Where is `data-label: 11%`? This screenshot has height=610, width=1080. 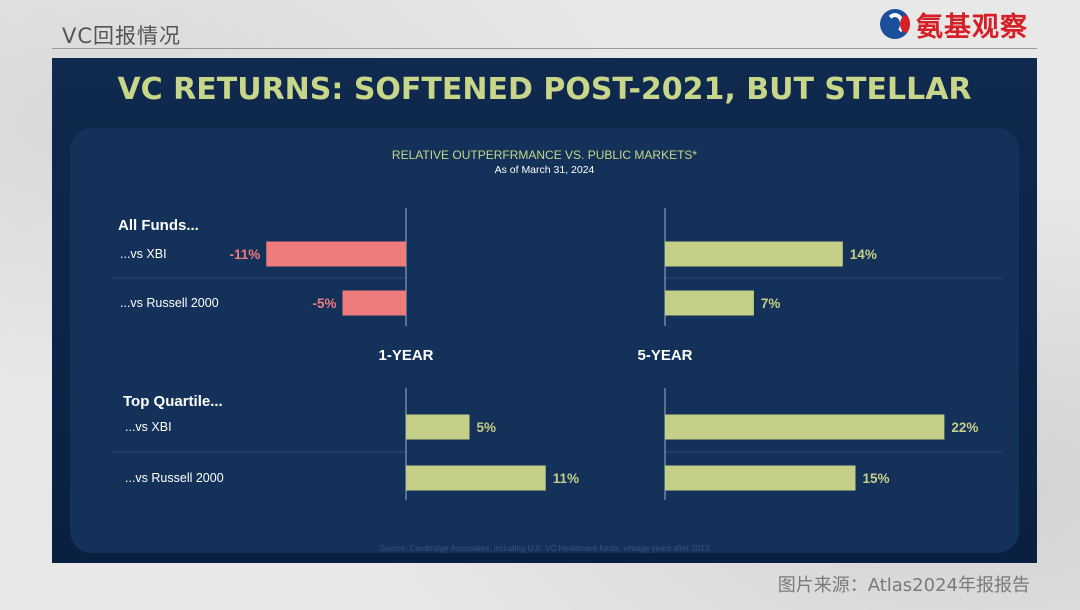 data-label: 11% is located at coordinates (566, 478).